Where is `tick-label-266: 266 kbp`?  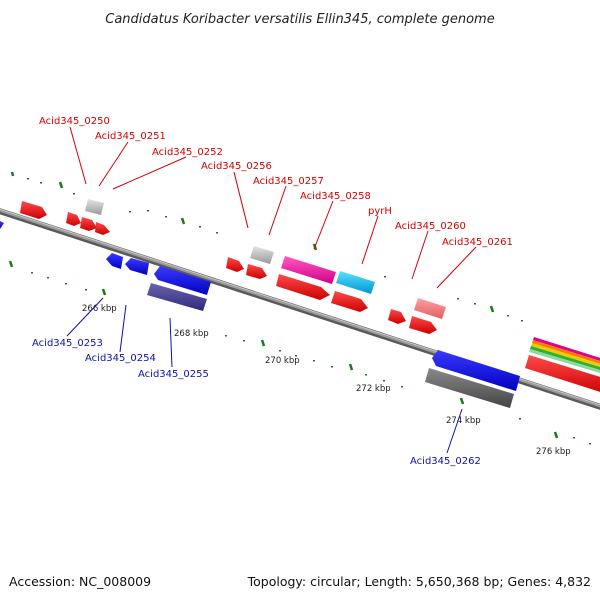
tick-label-266: 266 kbp is located at coordinates (99, 309).